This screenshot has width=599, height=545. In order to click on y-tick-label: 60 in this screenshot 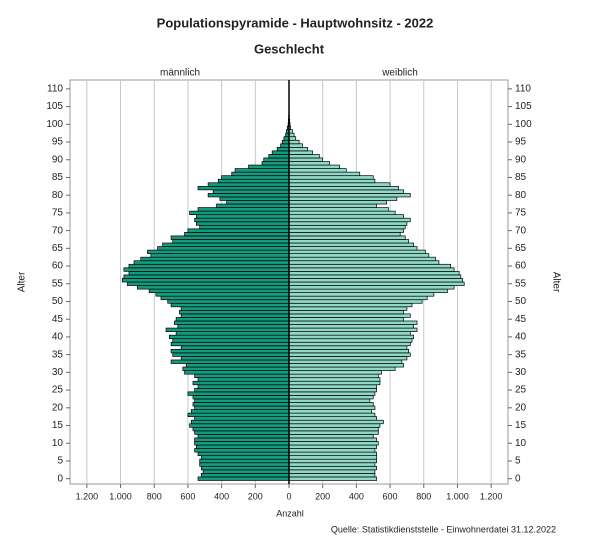, I will do `click(58, 266)`.